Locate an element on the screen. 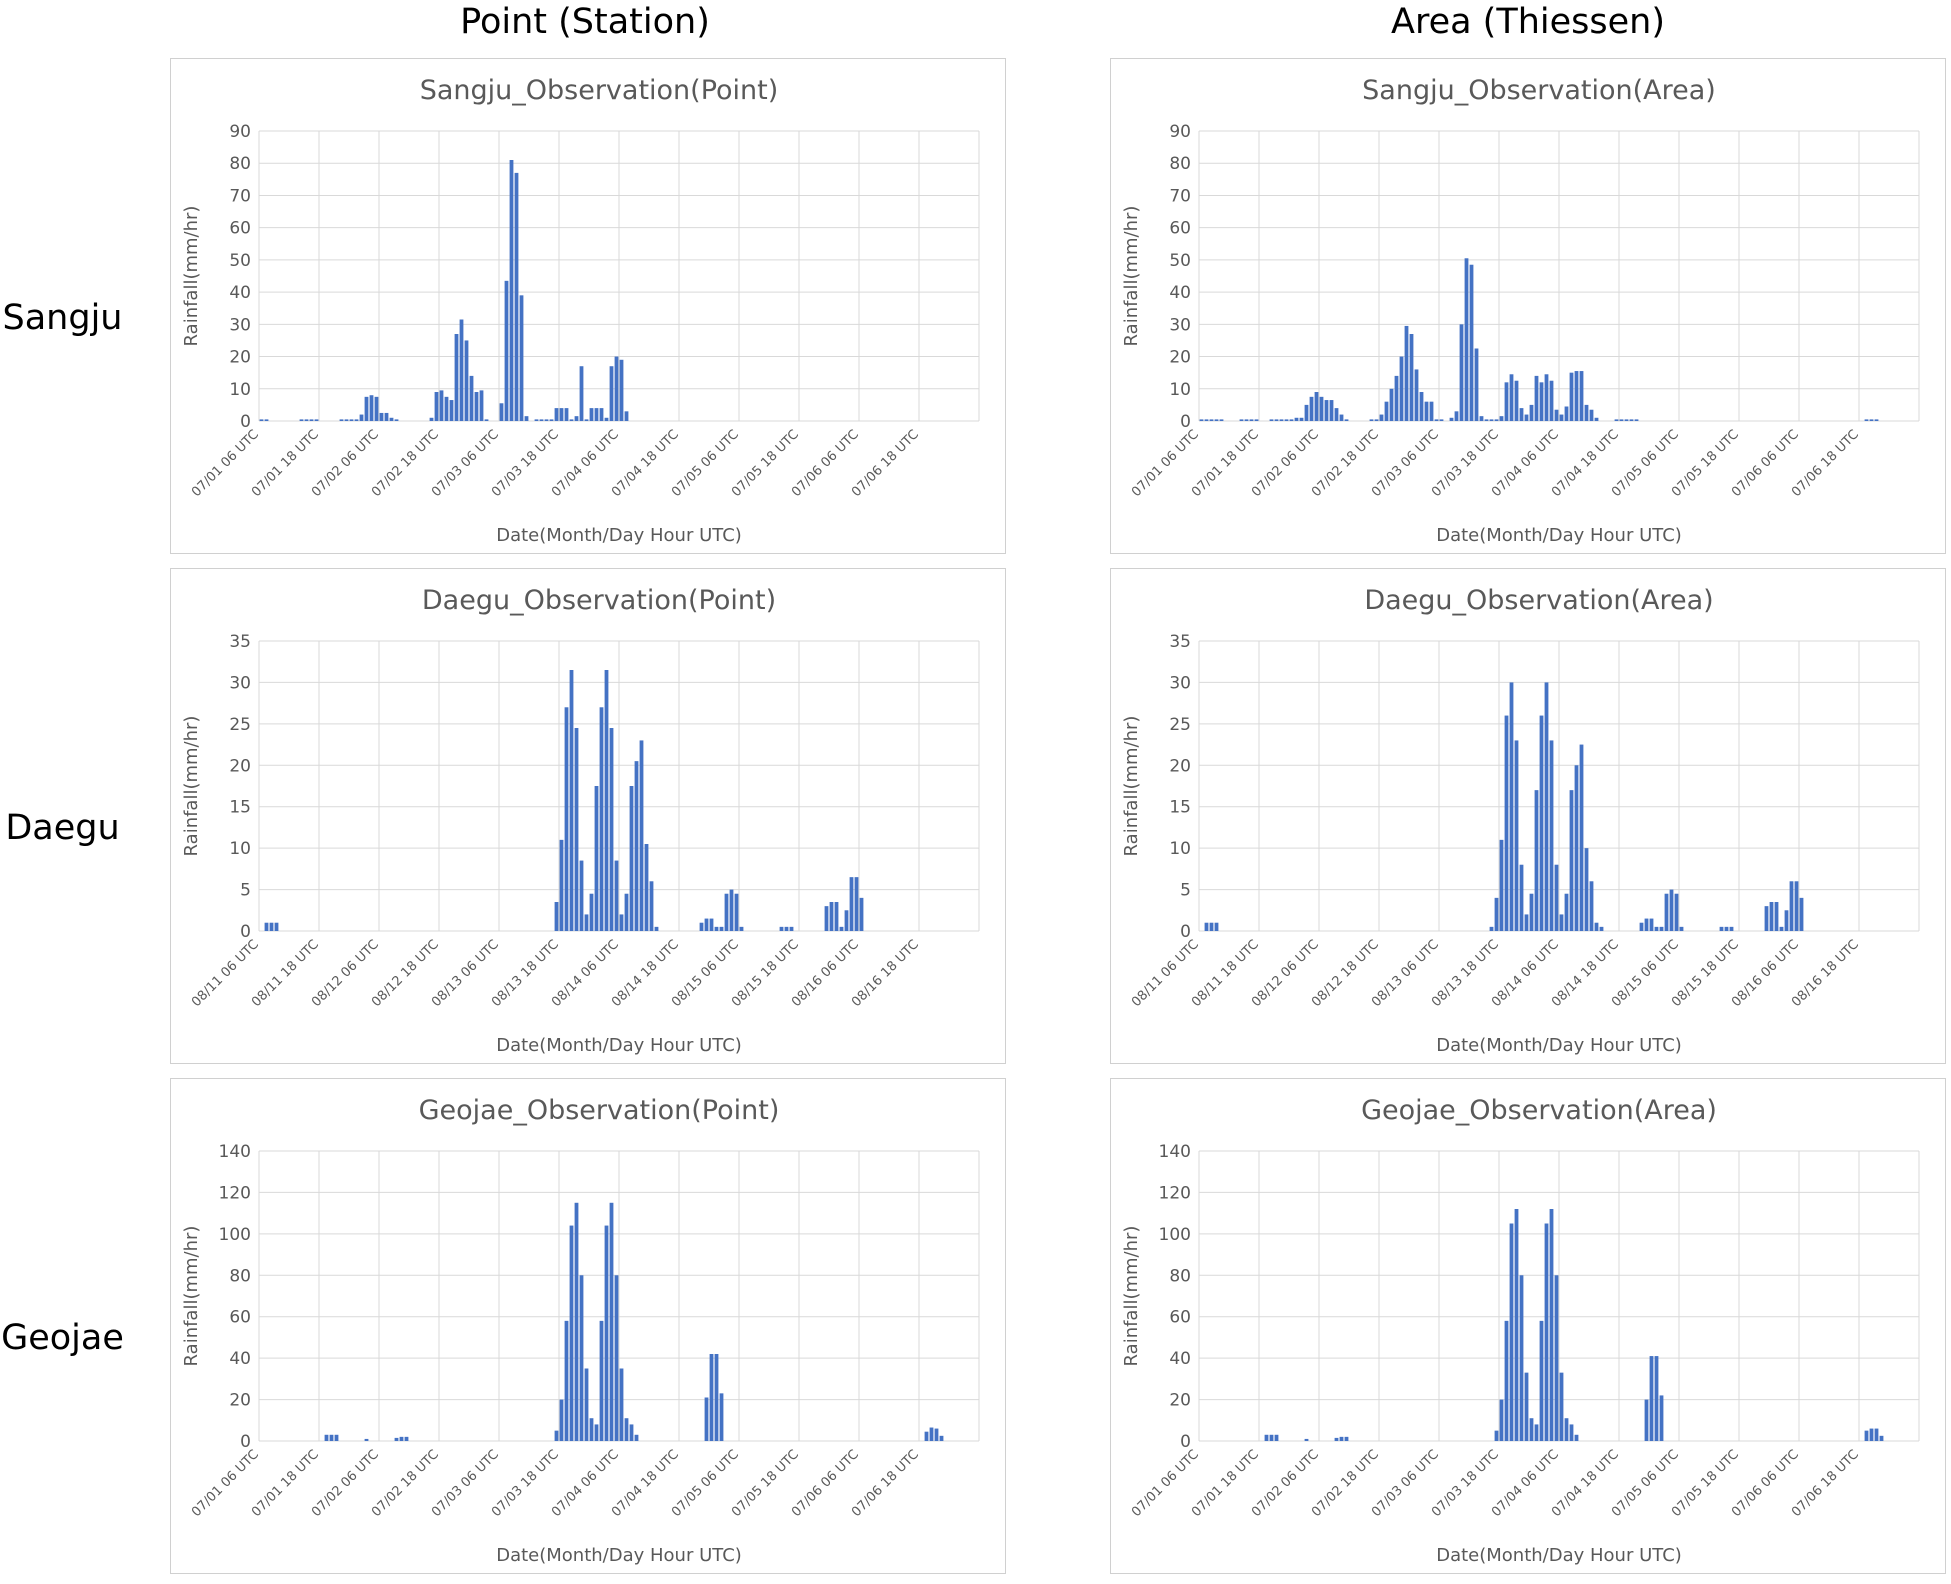 This screenshot has width=1951, height=1584. y-tick-label: 120 is located at coordinates (235, 1193).